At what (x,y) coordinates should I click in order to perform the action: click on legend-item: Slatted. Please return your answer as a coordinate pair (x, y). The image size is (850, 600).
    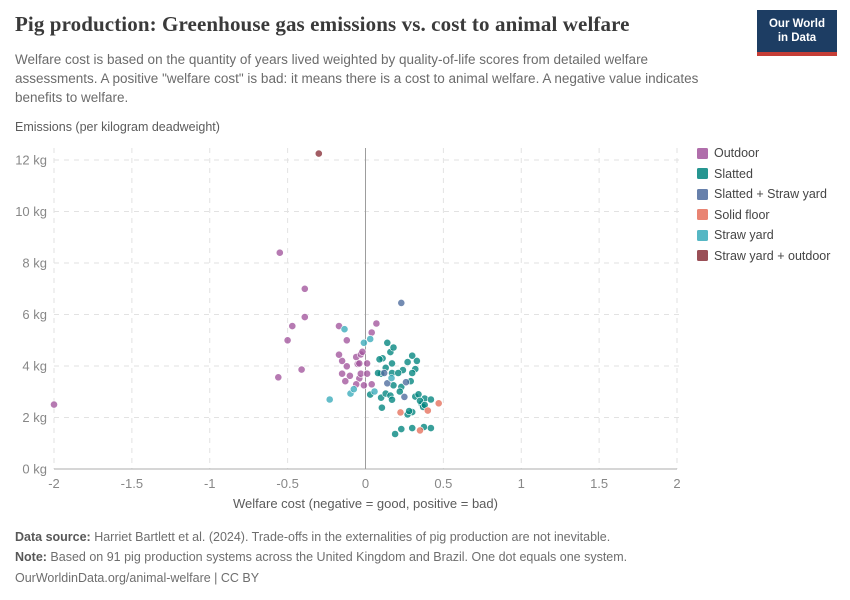
    Looking at the image, I should click on (763, 174).